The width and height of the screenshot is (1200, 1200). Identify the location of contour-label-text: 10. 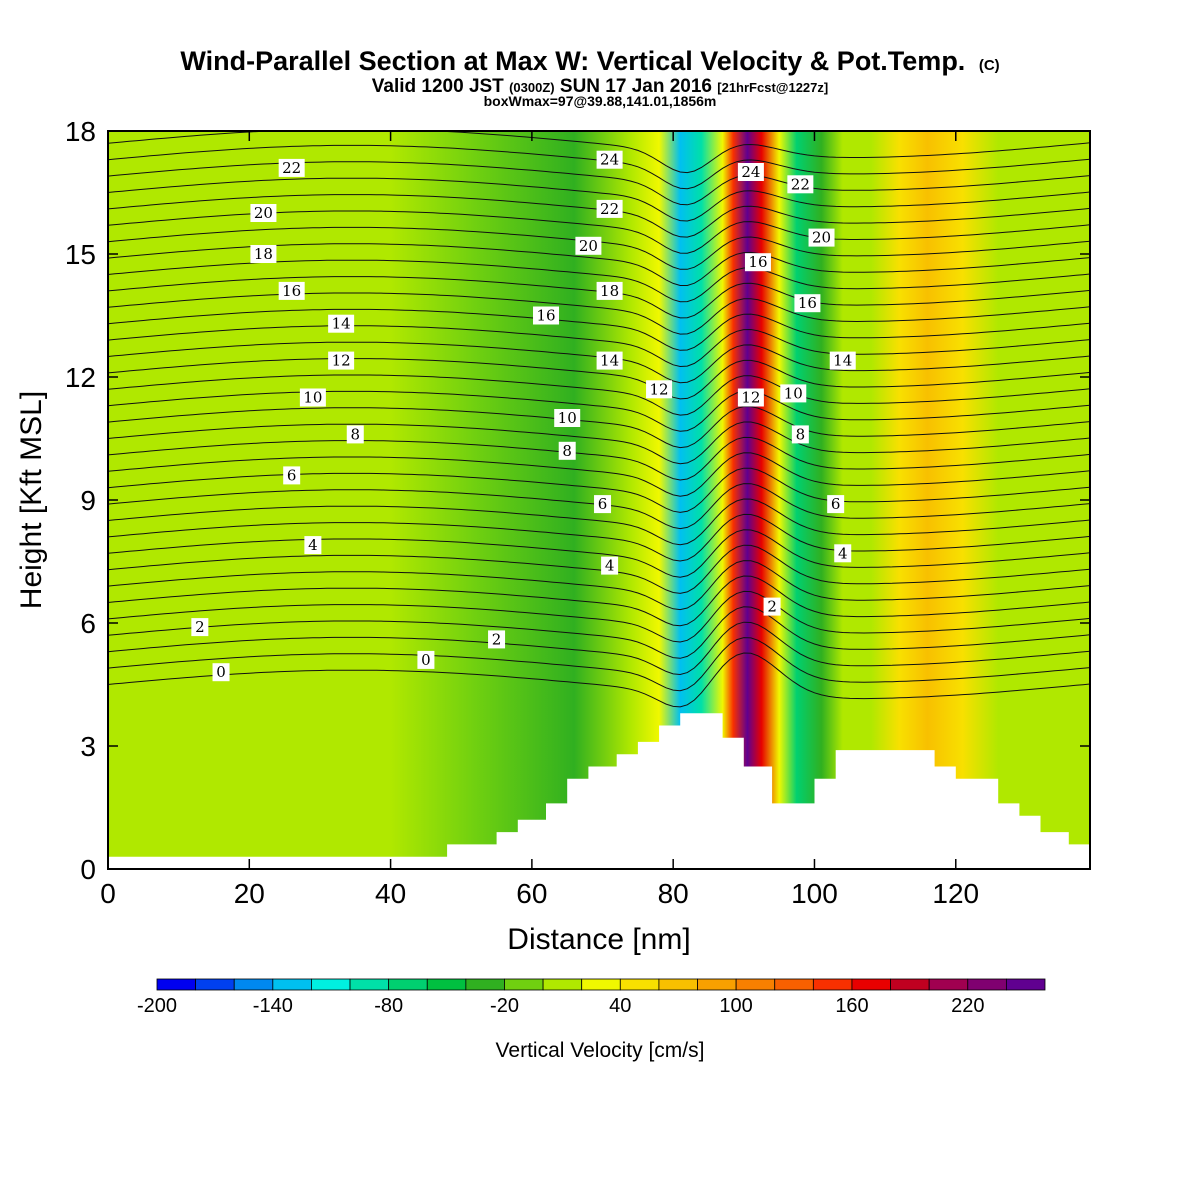
(312, 398).